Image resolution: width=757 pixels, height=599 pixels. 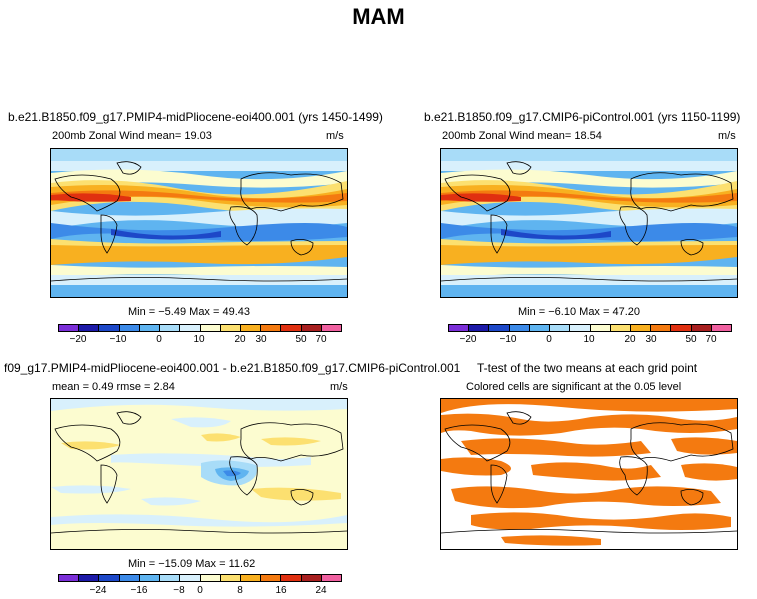 I want to click on panel-1-map-graphic, so click(x=199, y=223).